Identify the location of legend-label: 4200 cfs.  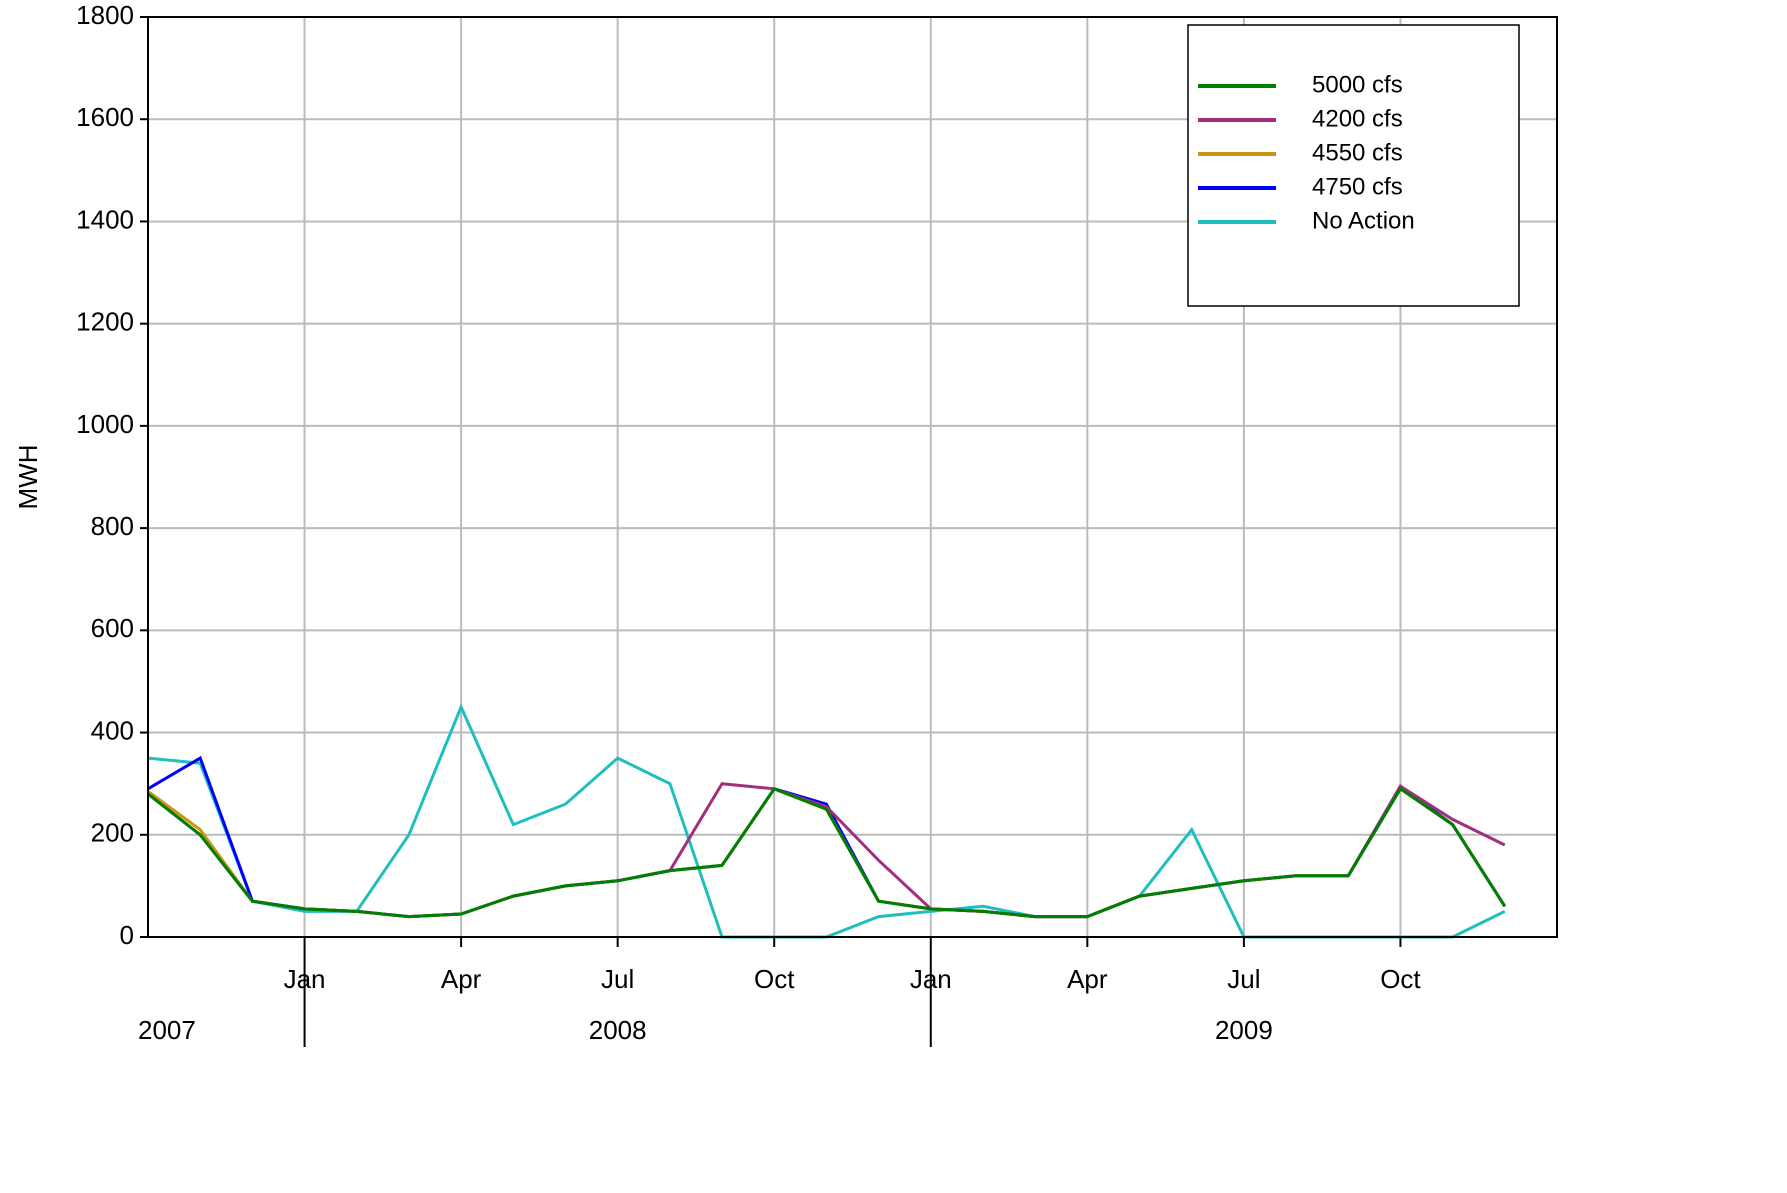
(1357, 118).